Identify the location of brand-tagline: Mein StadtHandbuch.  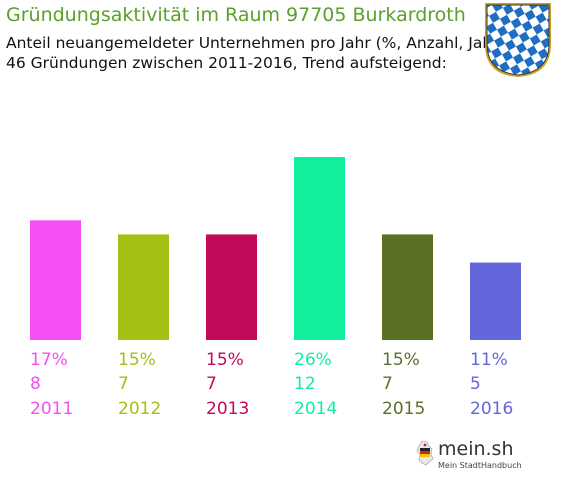
(480, 465).